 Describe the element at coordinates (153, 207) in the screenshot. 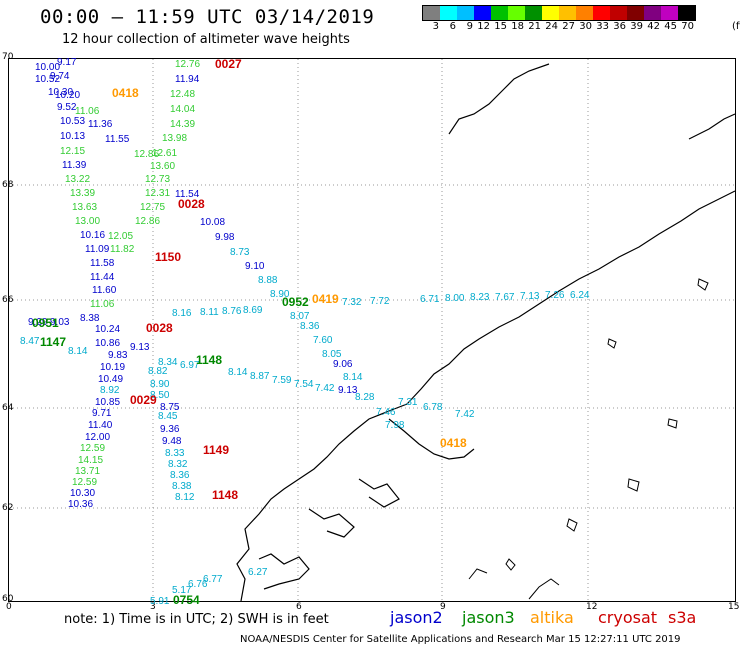

I see `wave-height-value: 12.75` at that location.